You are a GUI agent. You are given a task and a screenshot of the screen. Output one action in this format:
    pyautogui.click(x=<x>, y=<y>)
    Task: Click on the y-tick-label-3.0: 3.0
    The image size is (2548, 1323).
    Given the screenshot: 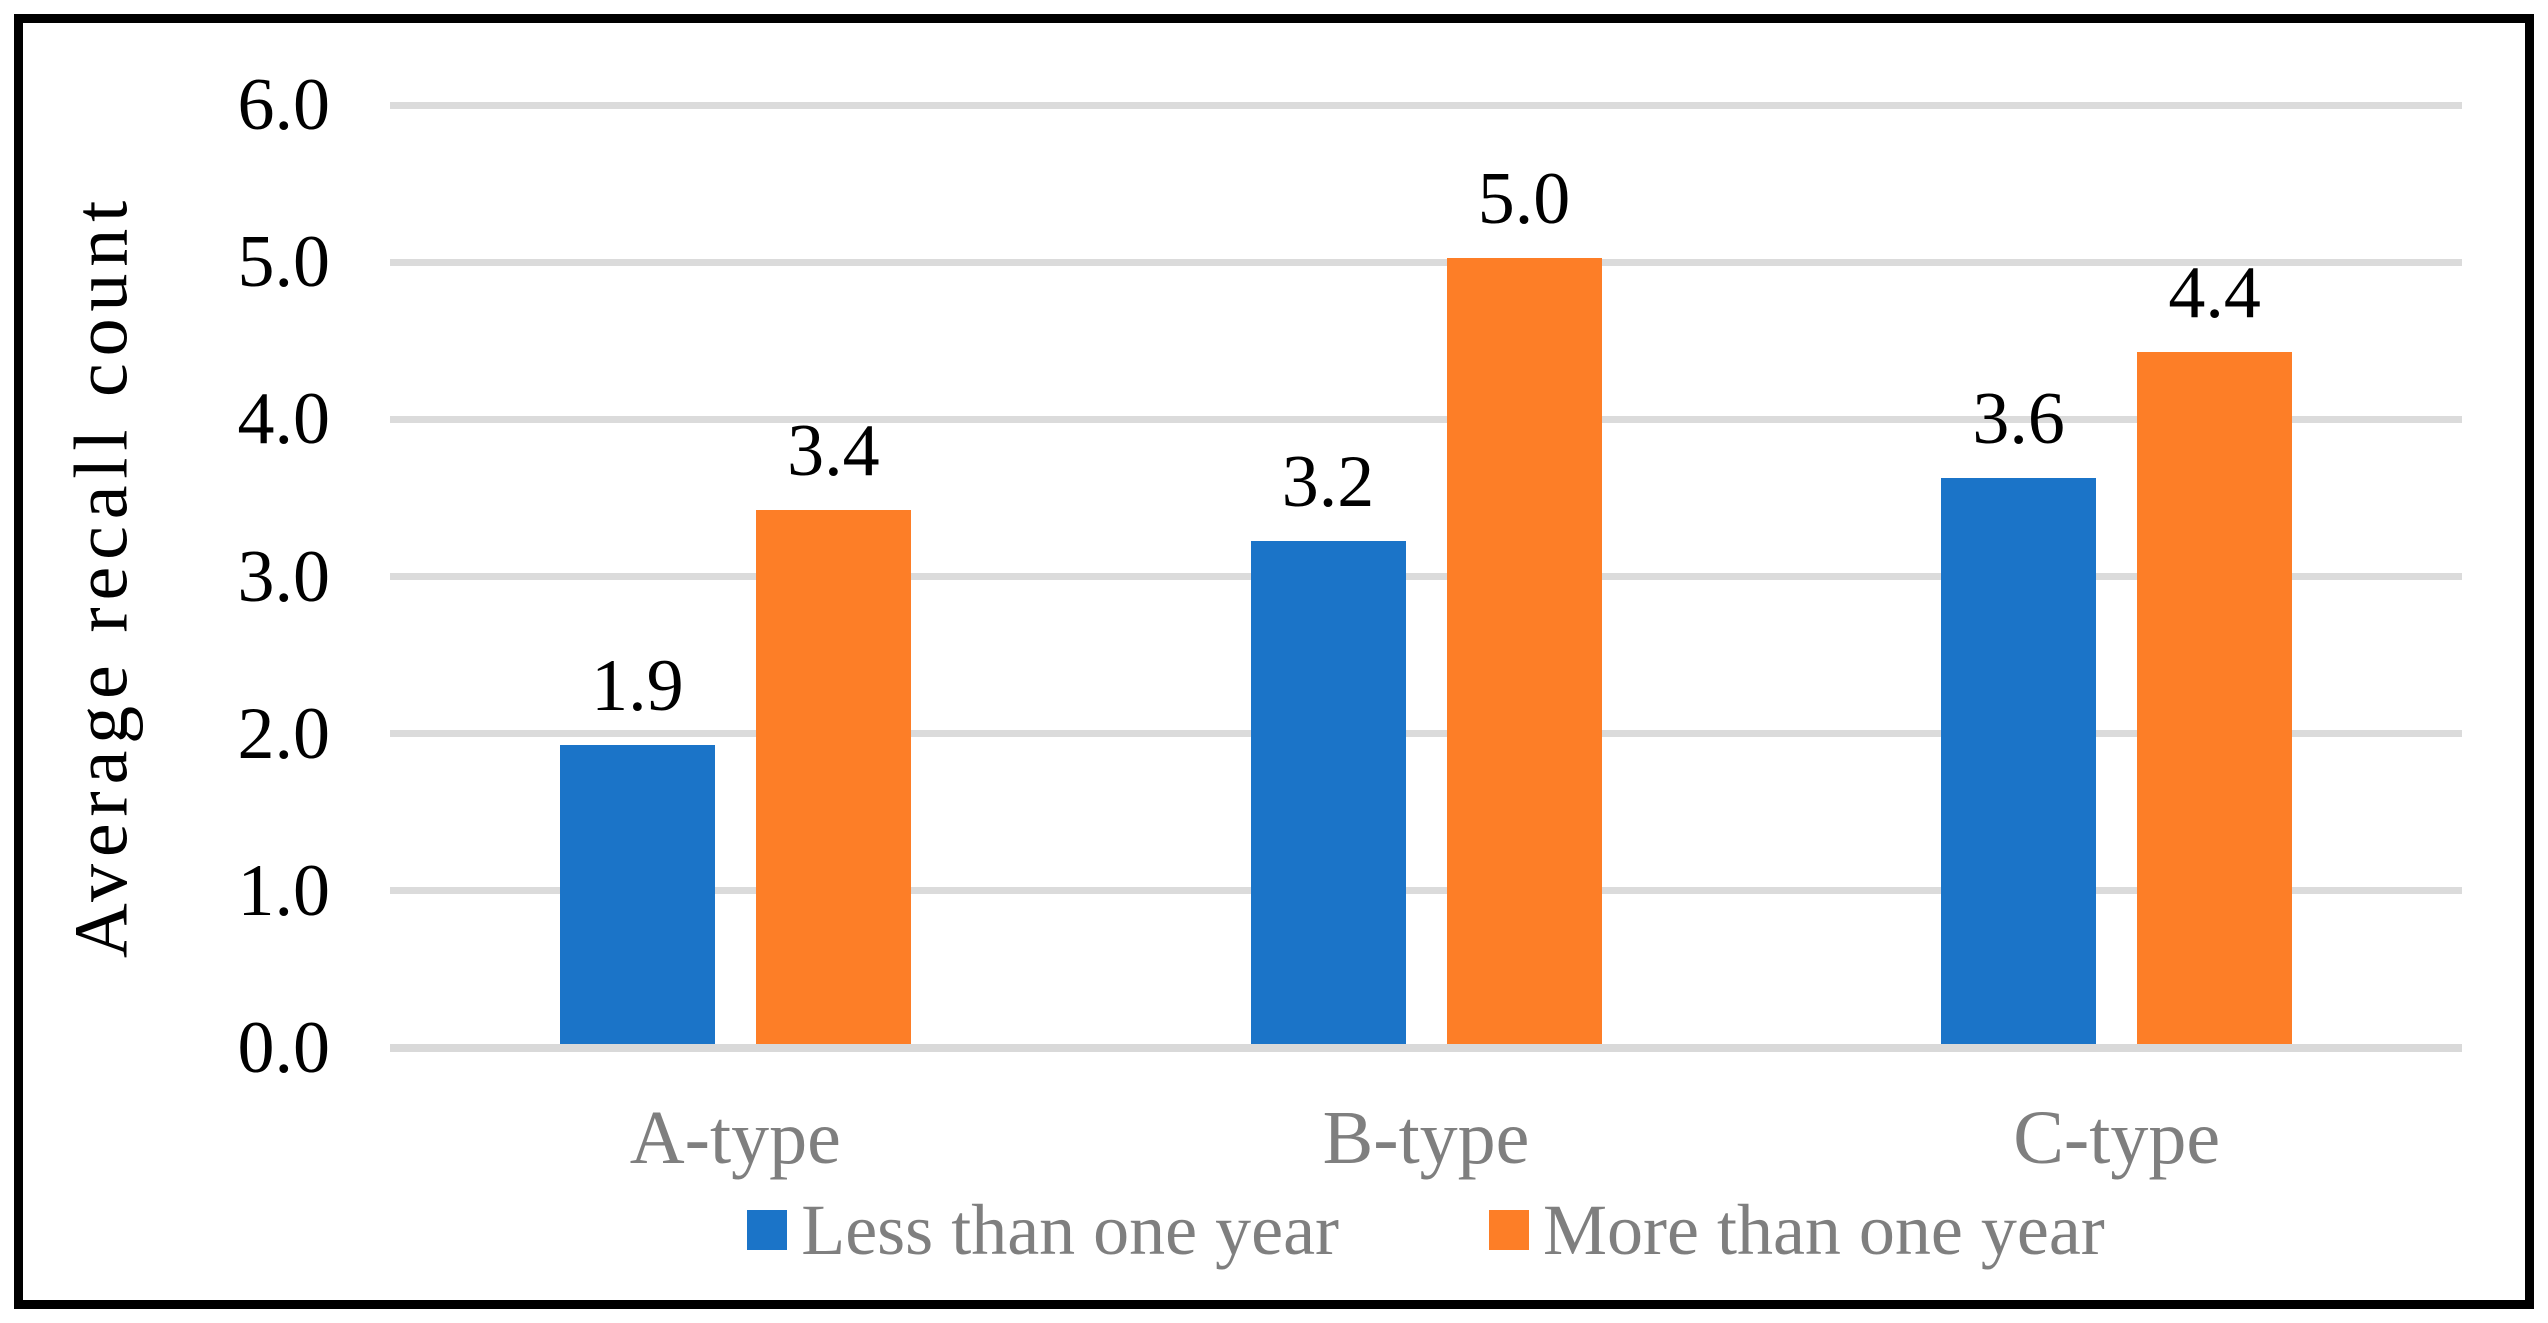 What is the action you would take?
    pyautogui.click(x=284, y=576)
    